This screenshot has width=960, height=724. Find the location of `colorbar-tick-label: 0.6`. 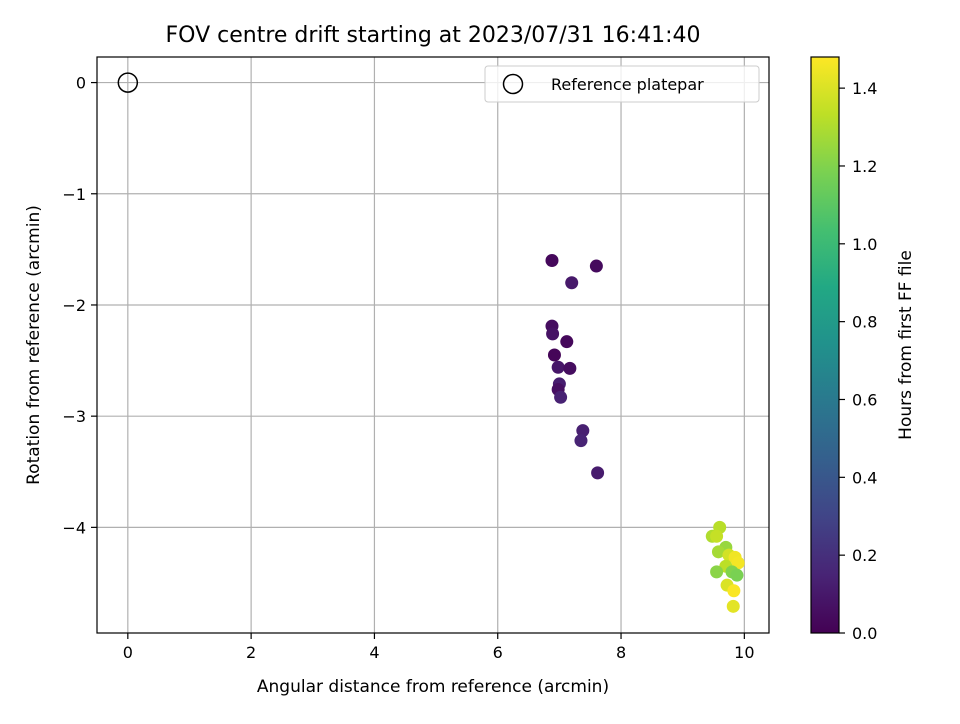

colorbar-tick-label: 0.6 is located at coordinates (864, 399).